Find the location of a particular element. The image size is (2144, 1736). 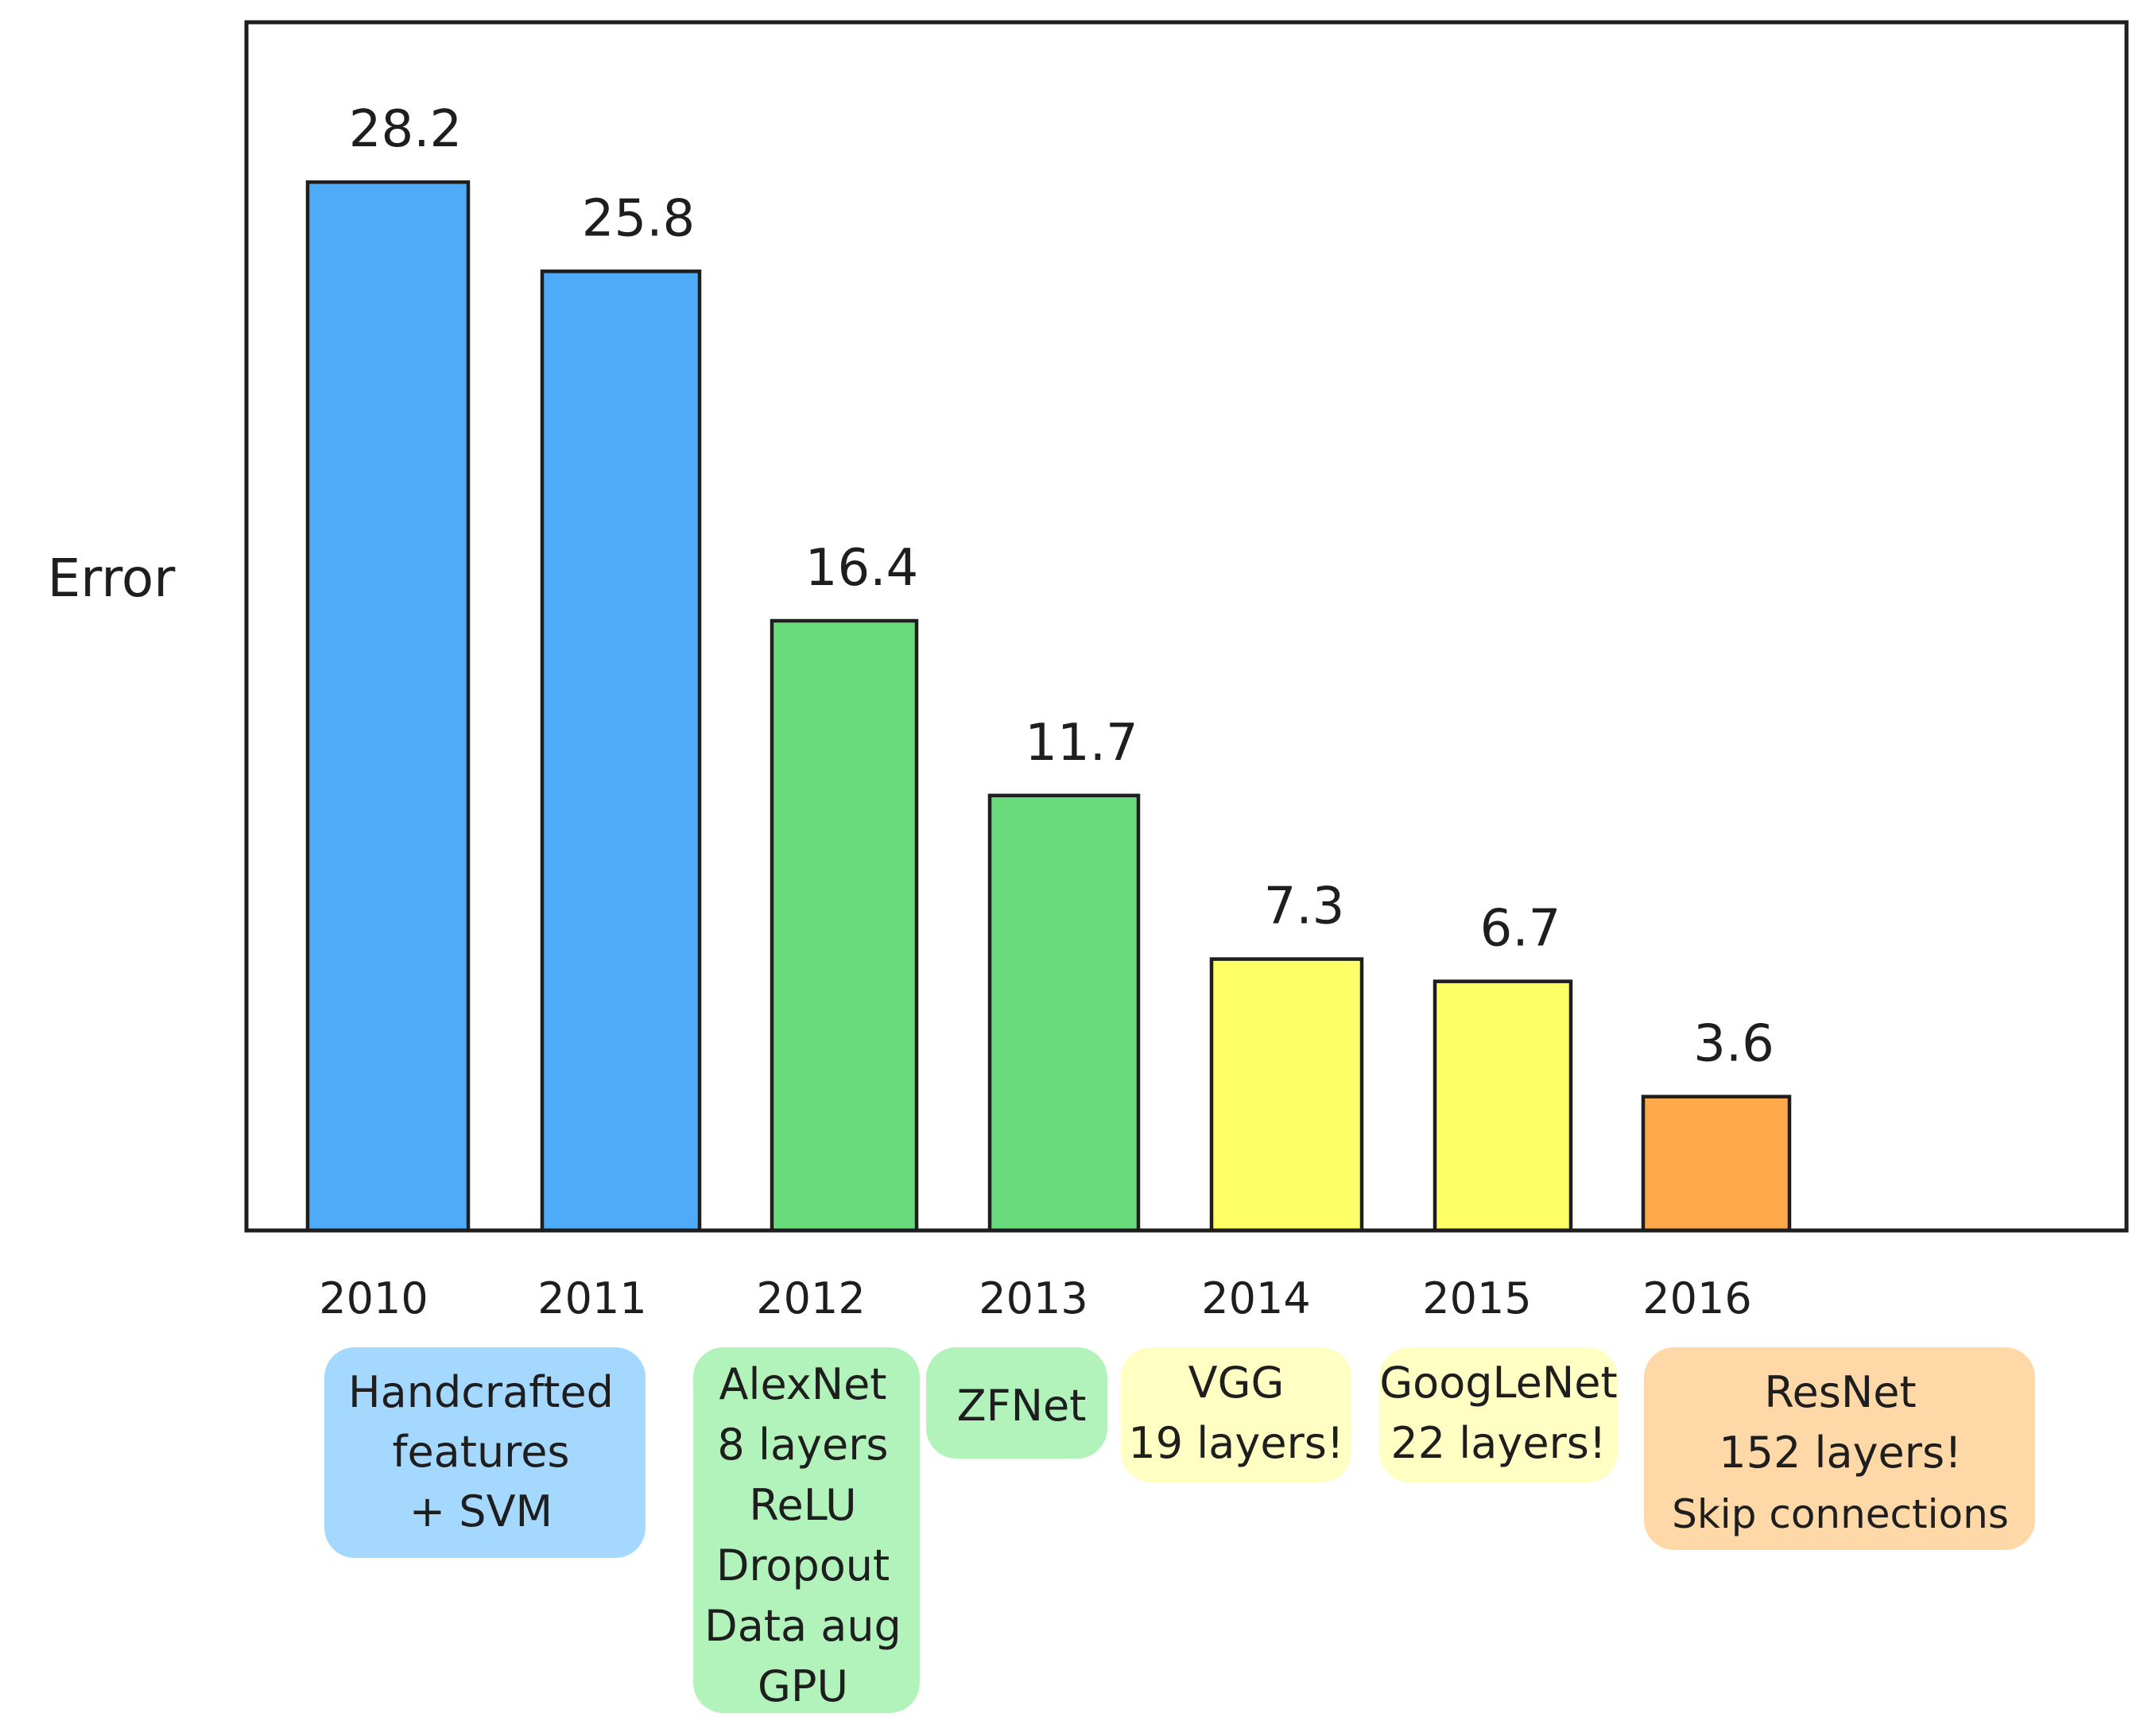

bar-2014 is located at coordinates (1286, 1095).